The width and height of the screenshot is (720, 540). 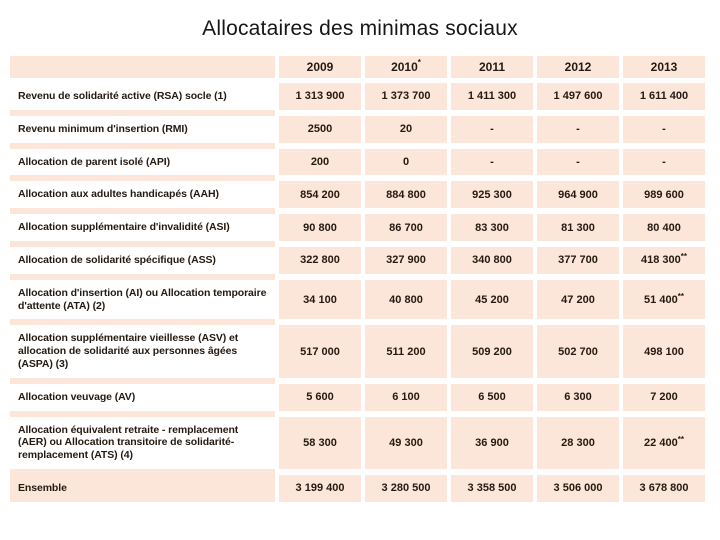 What do you see at coordinates (318, 354) in the screenshot?
I see `value-cell: 517 000` at bounding box center [318, 354].